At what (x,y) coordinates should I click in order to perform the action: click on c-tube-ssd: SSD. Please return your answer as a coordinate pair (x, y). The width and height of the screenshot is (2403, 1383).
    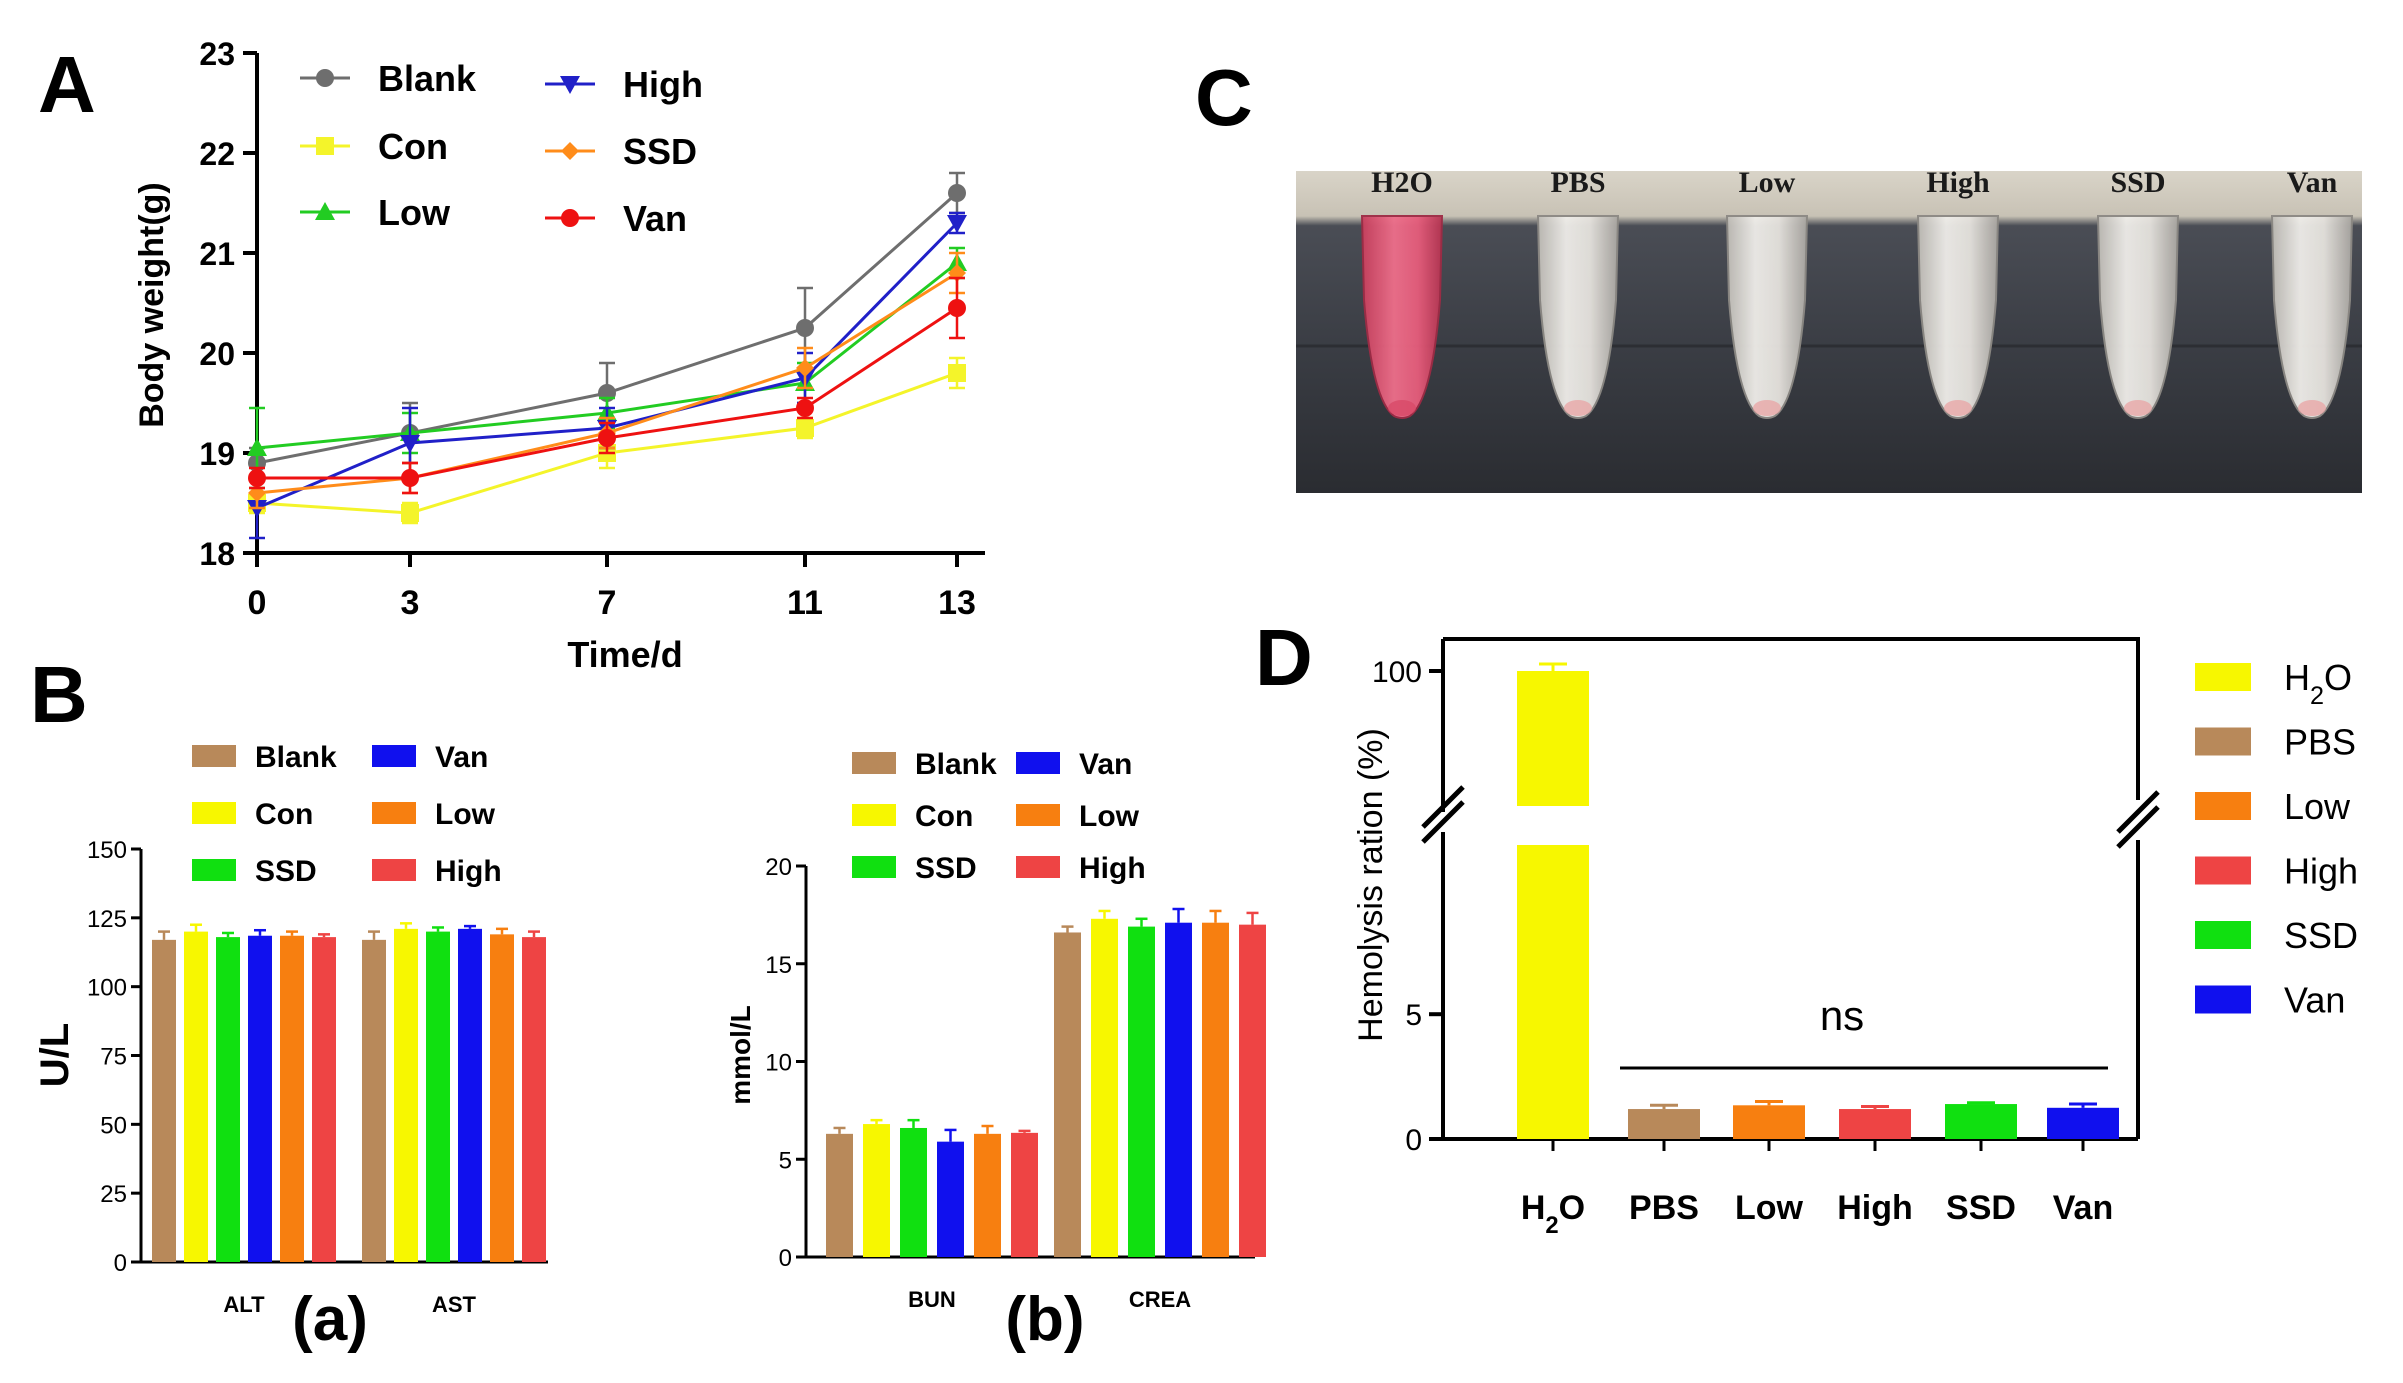
    Looking at the image, I should click on (2138, 292).